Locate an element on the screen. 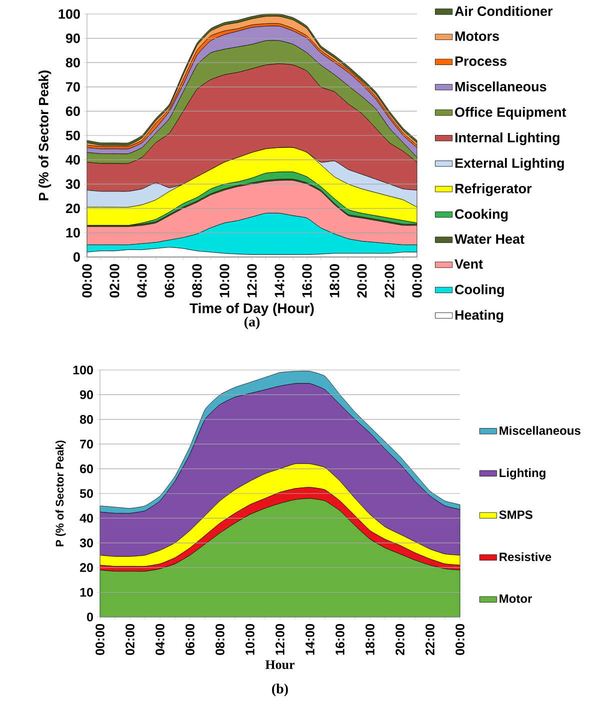 Image resolution: width=605 pixels, height=715 pixels. legend-label: Vent is located at coordinates (468, 264).